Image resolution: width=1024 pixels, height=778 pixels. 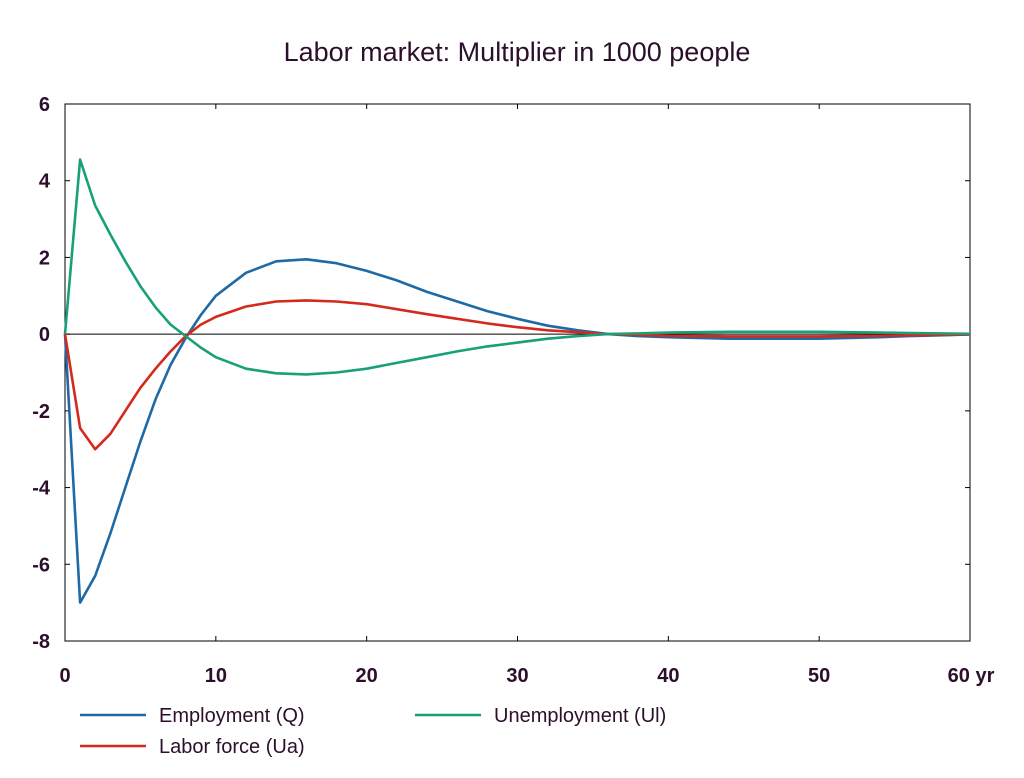 What do you see at coordinates (232, 747) in the screenshot?
I see `legend-label-2: Labor force (Ua)` at bounding box center [232, 747].